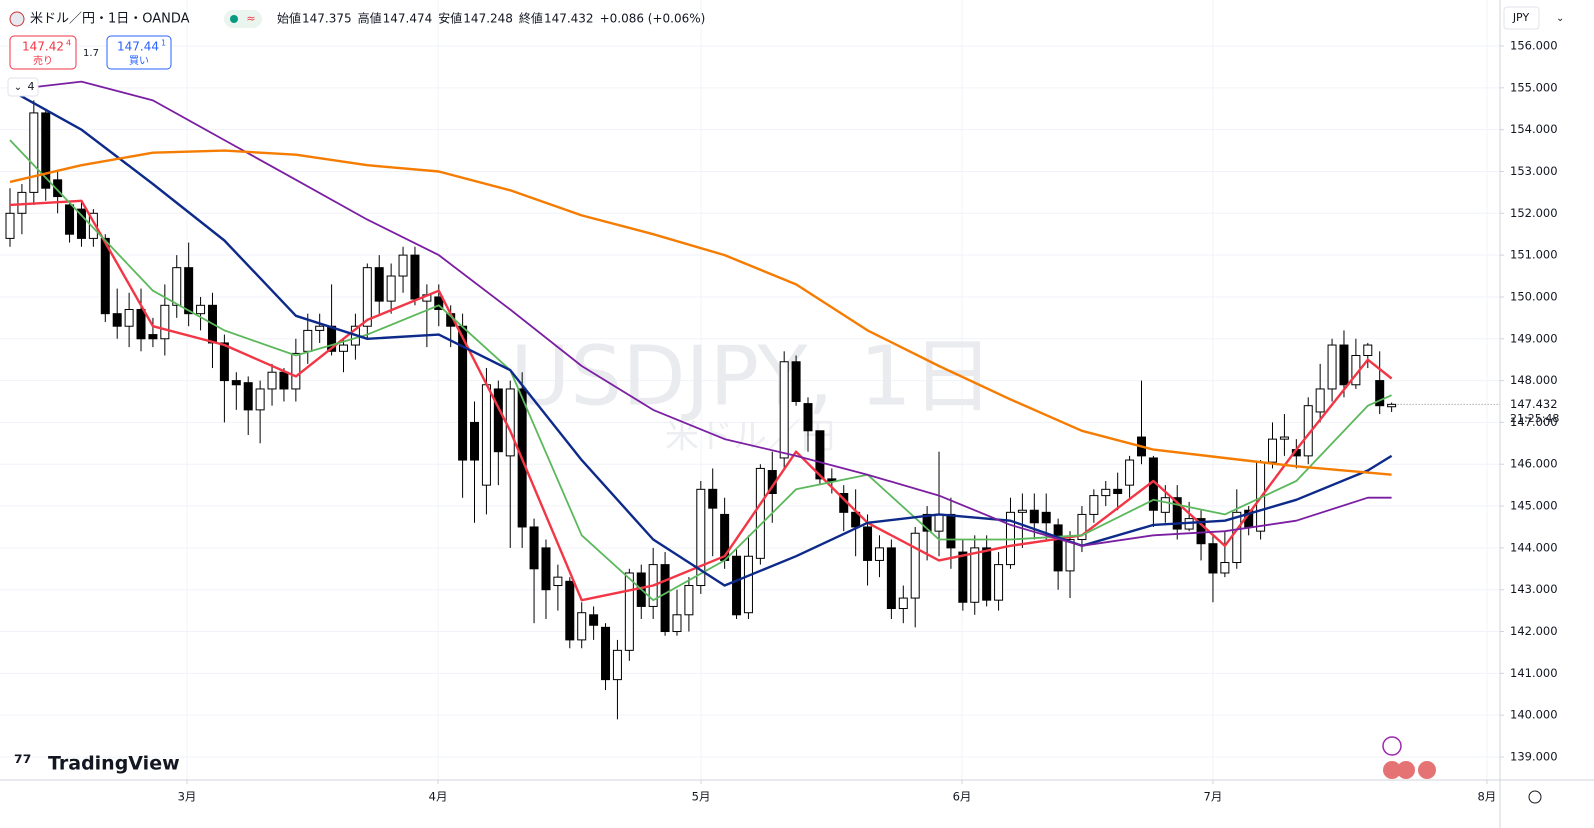 The image size is (1594, 828). Describe the element at coordinates (243, 19) in the screenshot. I see `status-pill` at that location.